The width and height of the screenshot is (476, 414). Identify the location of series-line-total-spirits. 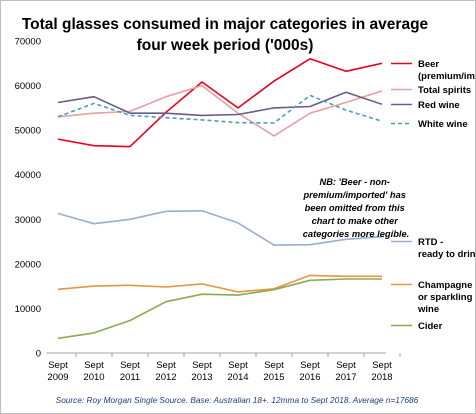
(220, 110).